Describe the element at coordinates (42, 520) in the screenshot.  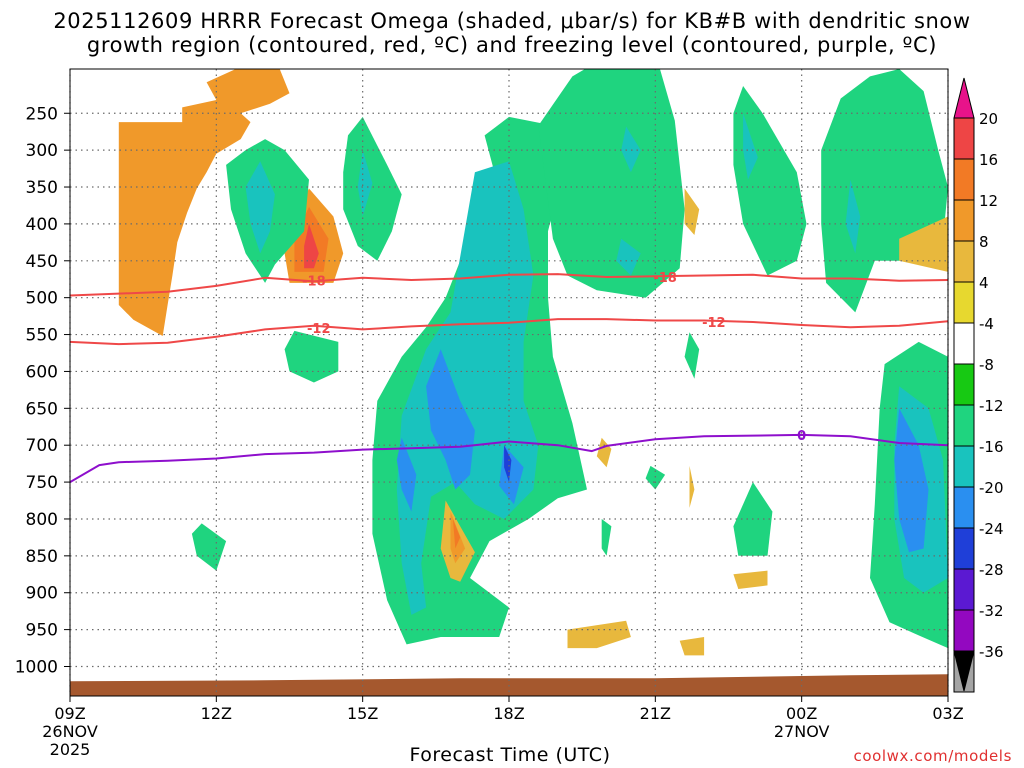
I see `ytick-label-800: 800` at that location.